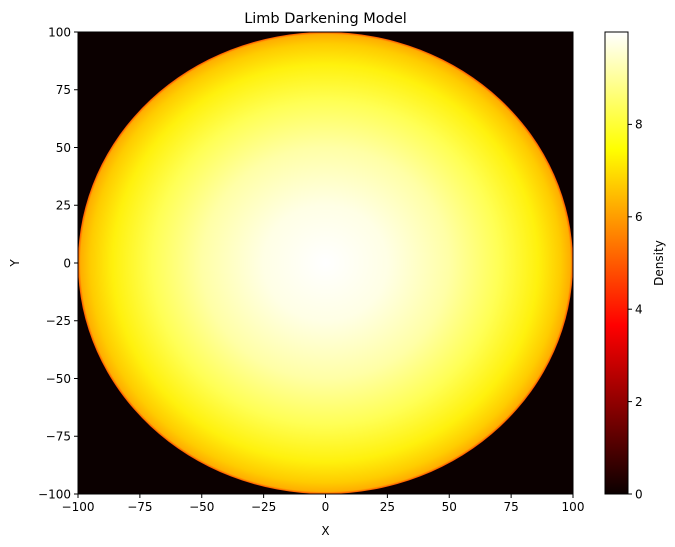  Describe the element at coordinates (139, 507) in the screenshot. I see `x-tick-label: −75` at that location.